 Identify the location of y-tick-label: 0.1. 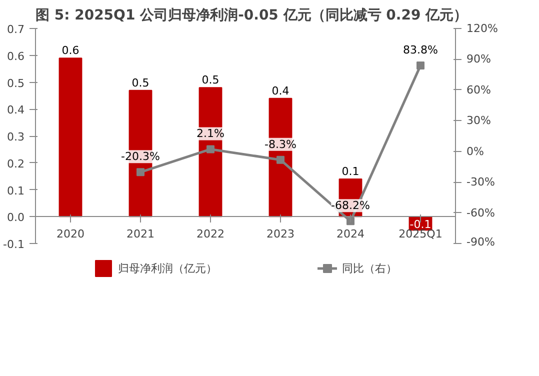
(16, 191).